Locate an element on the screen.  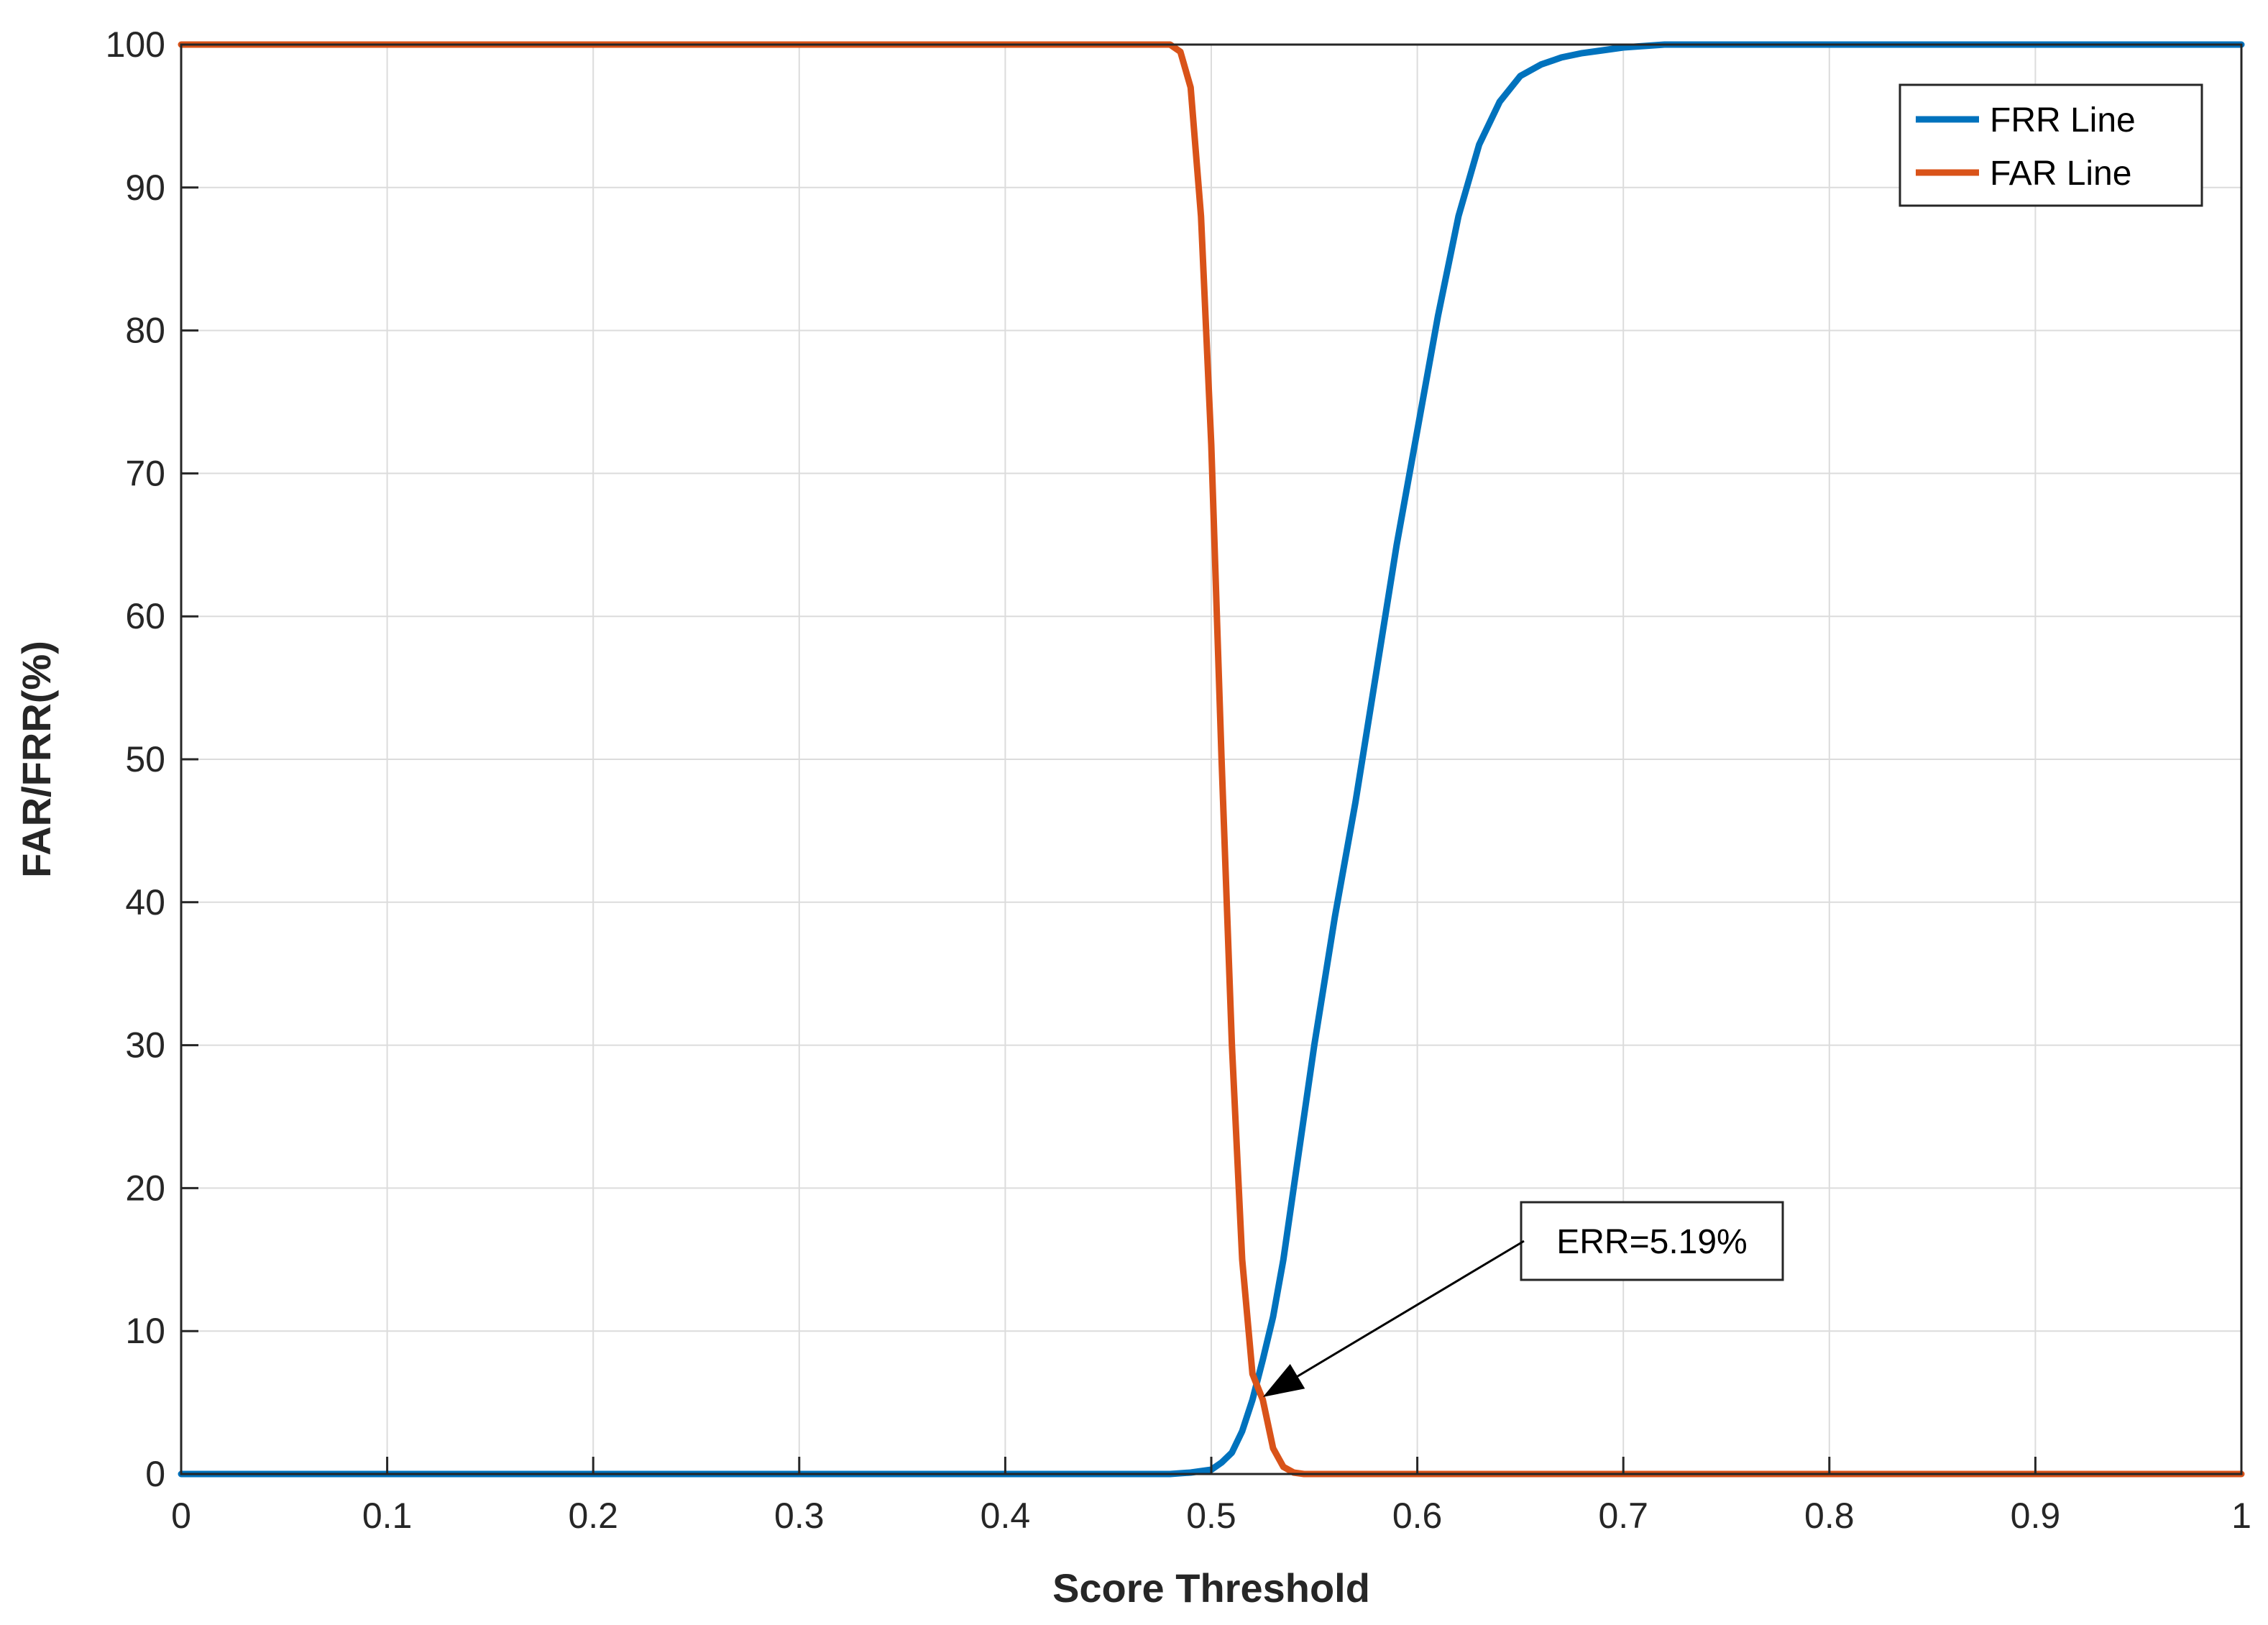
err-annotation: ERR=5.19% is located at coordinates (1523, 1299).